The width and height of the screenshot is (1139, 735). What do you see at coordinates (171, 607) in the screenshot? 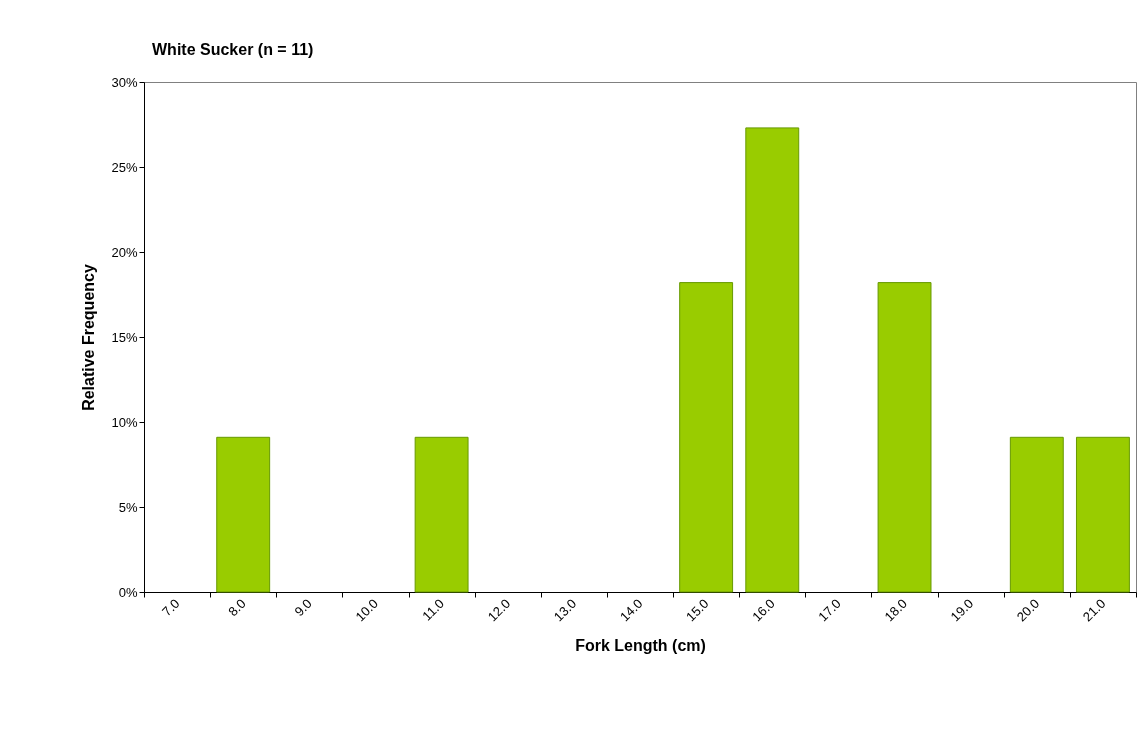
I see `x-tick-label: 7.0` at bounding box center [171, 607].